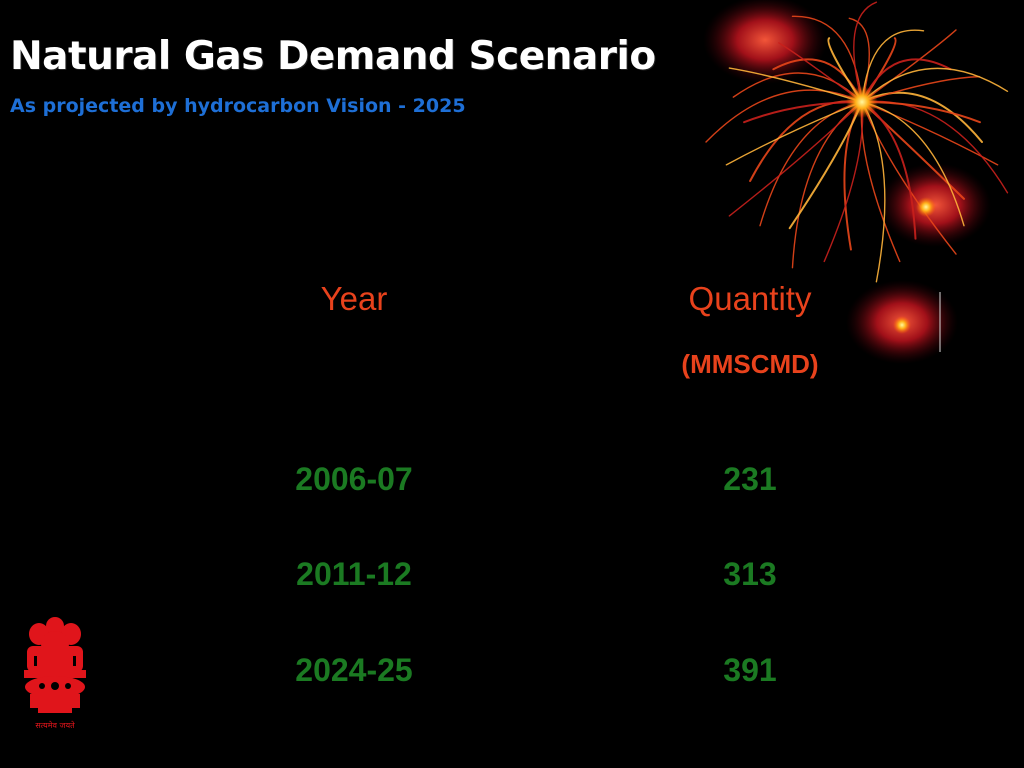 This screenshot has height=768, width=1024. What do you see at coordinates (750, 670) in the screenshot?
I see `table-row-quantity: 391` at bounding box center [750, 670].